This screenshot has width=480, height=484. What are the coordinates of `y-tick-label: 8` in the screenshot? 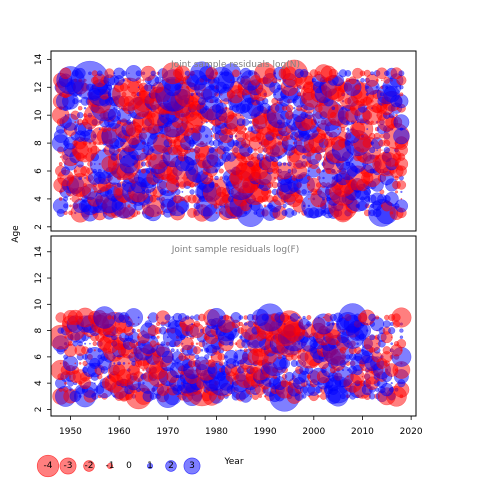 It's located at (39, 143).